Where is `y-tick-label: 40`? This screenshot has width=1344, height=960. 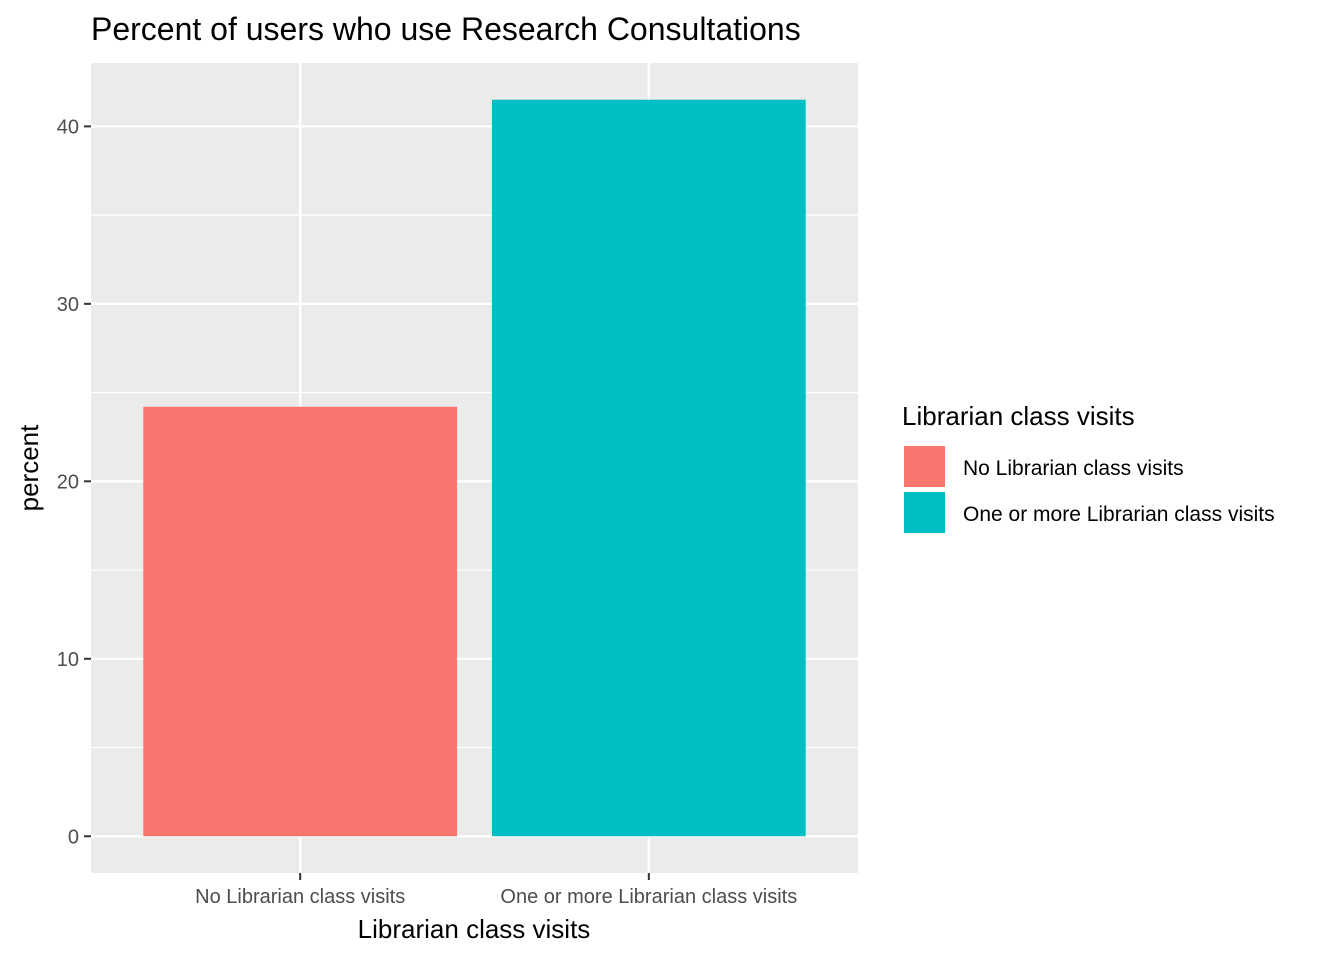
y-tick-label: 40 is located at coordinates (68, 127).